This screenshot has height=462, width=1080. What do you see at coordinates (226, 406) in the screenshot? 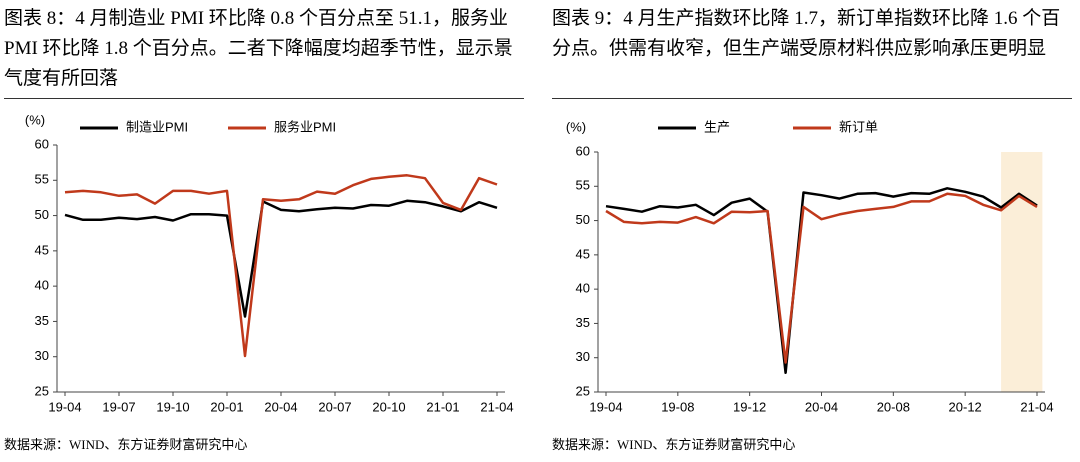
I see `x-tick-label: 20-01` at bounding box center [226, 406].